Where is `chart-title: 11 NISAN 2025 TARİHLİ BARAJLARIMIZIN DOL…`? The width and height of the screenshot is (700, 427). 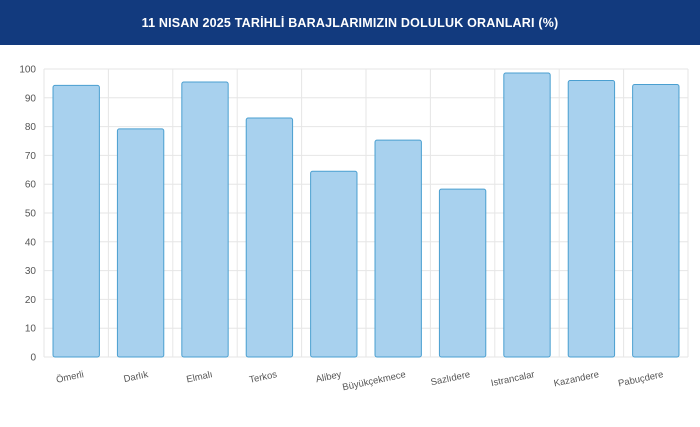
chart-title: 11 NISAN 2025 TARİHLİ BARAJLARIMIZIN DOL… is located at coordinates (350, 22).